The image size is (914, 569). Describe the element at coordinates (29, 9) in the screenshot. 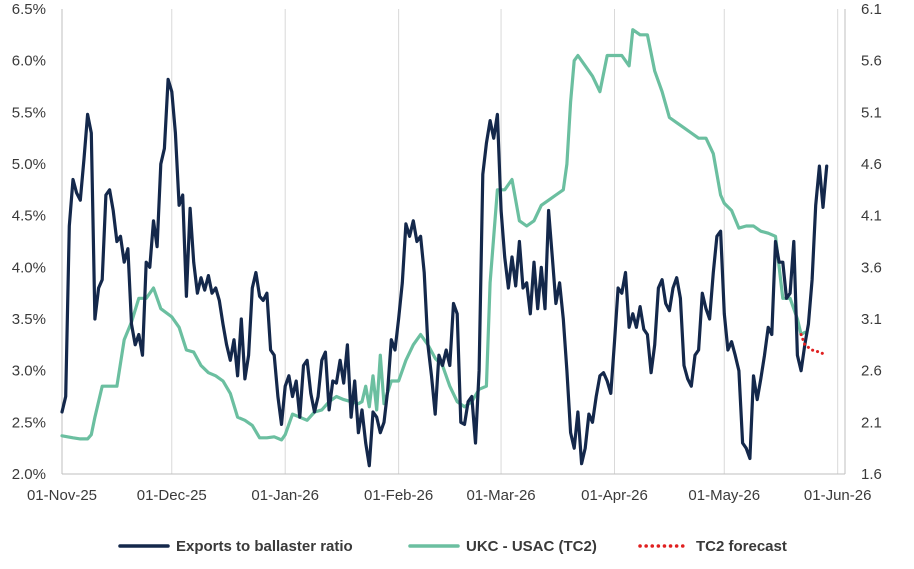

I see `y-left-tick-label: 6.5%` at that location.